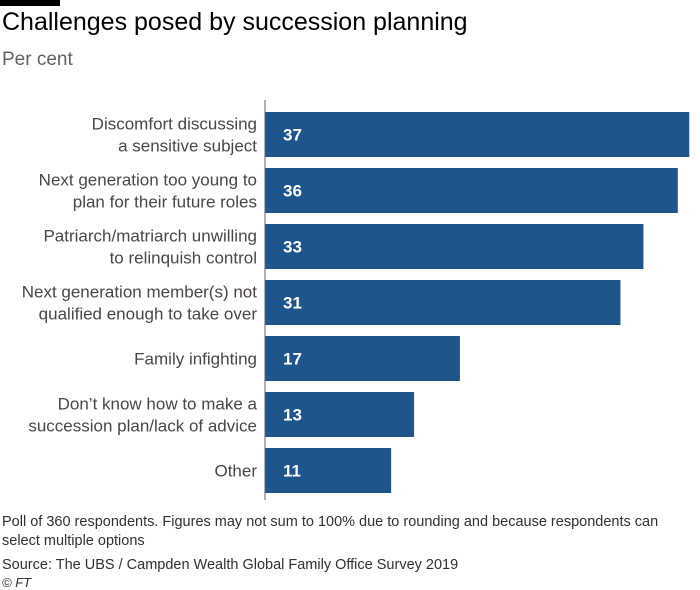 The height and width of the screenshot is (590, 700). What do you see at coordinates (292, 191) in the screenshot?
I see `bar-value-label: 36` at bounding box center [292, 191].